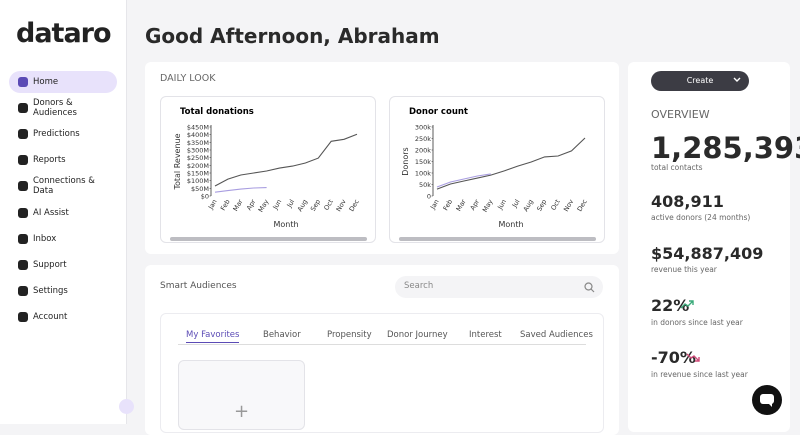  What do you see at coordinates (50, 290) in the screenshot?
I see `nav-label: Settings` at bounding box center [50, 290].